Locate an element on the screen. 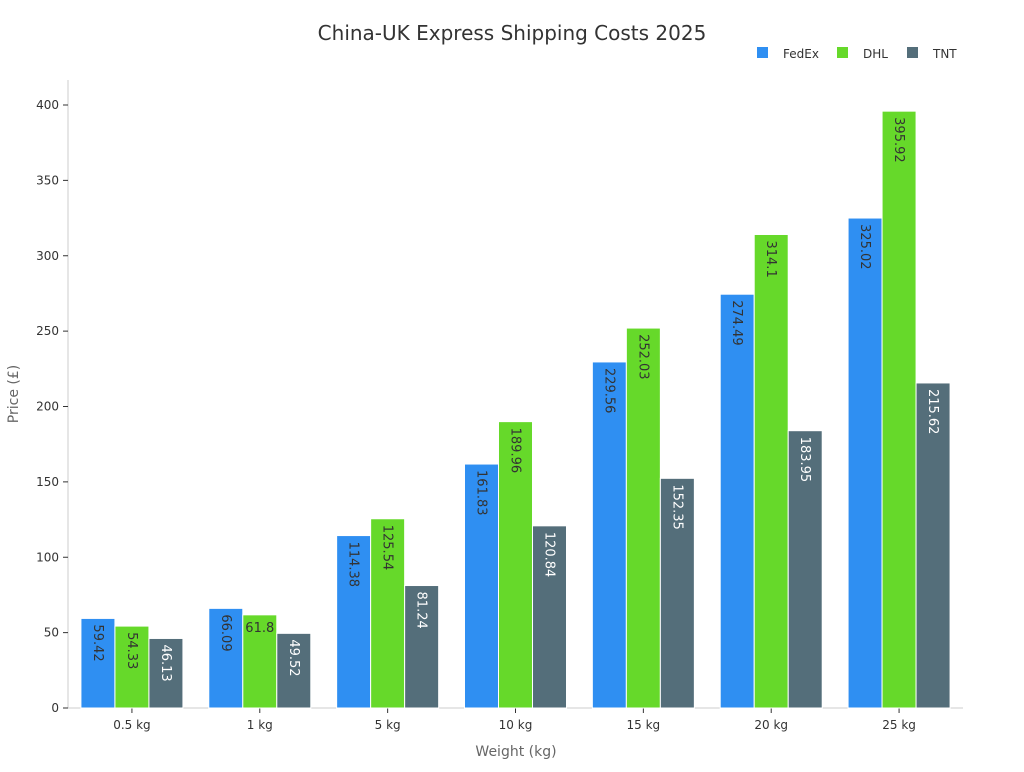  x-tick-label: 5 kg is located at coordinates (388, 725).